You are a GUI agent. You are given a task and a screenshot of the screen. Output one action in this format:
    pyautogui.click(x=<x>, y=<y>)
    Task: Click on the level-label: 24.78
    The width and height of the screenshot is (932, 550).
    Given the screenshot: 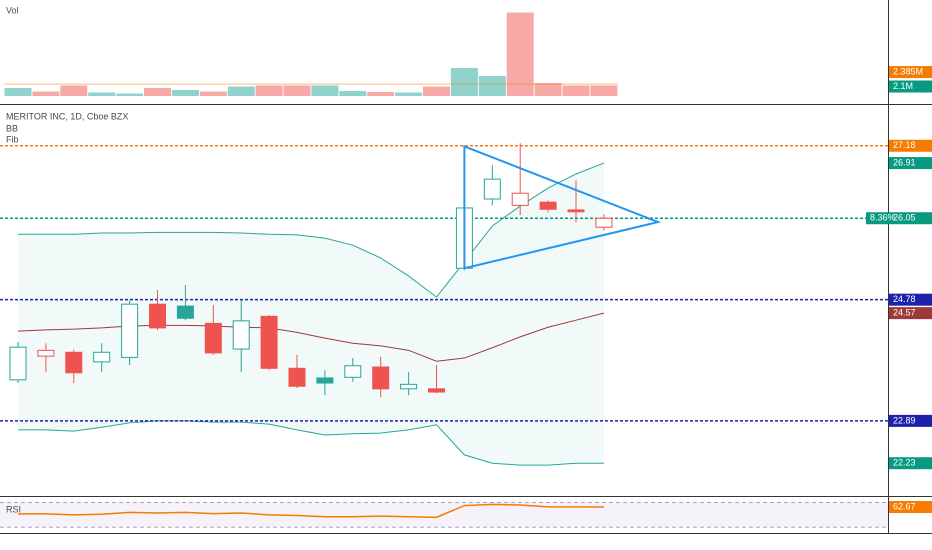 What is the action you would take?
    pyautogui.click(x=904, y=299)
    